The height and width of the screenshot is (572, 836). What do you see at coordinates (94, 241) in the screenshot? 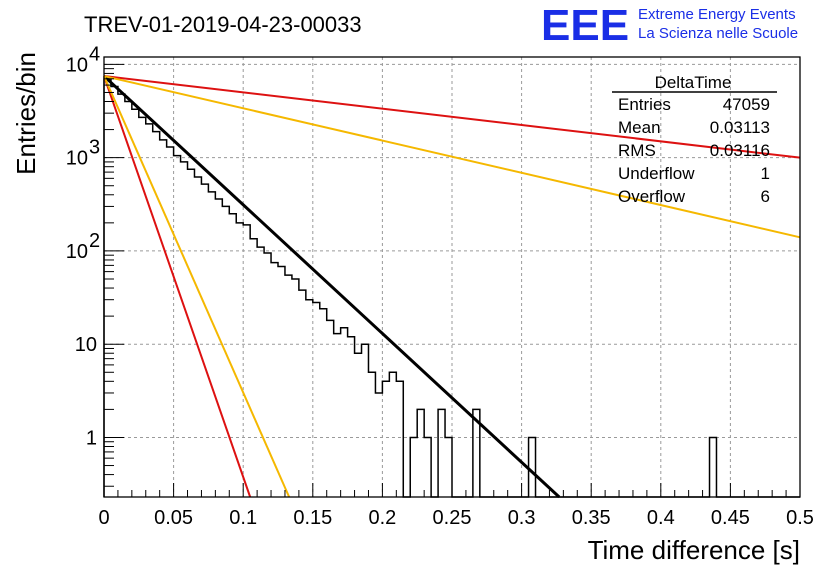
I see `y-tick-exponent: 2` at bounding box center [94, 241].